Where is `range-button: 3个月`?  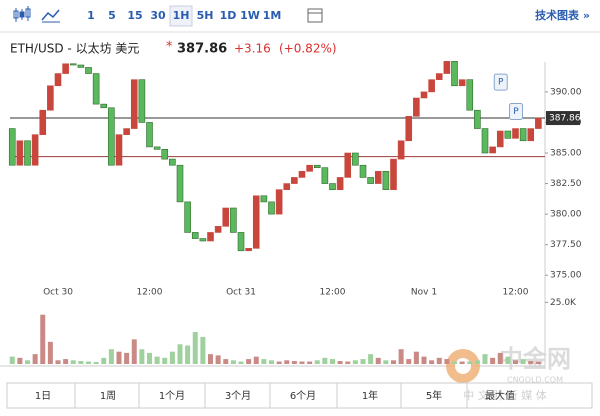 range-button: 3个月 is located at coordinates (238, 396).